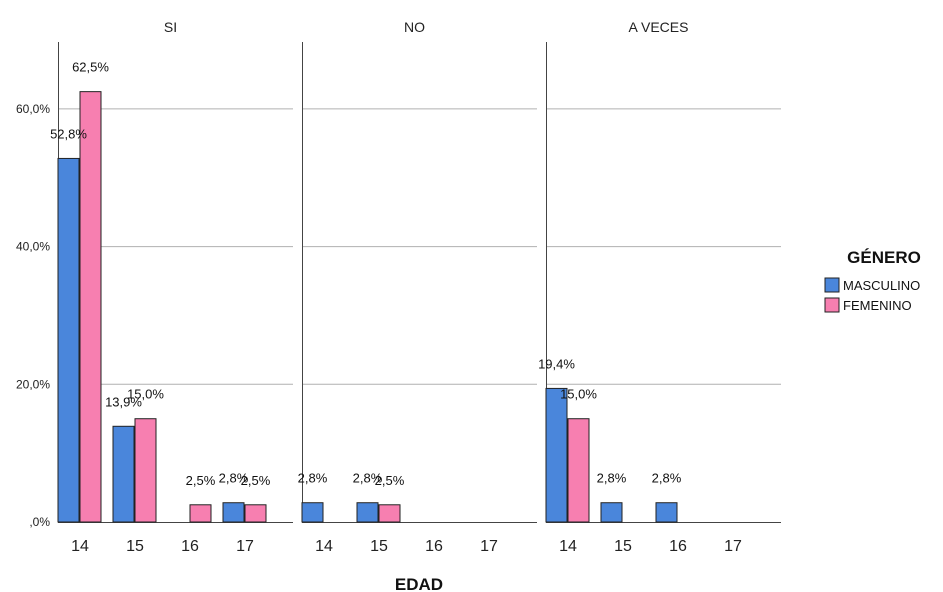 The image size is (943, 592). I want to click on legend-title: GÉNERO, so click(884, 257).